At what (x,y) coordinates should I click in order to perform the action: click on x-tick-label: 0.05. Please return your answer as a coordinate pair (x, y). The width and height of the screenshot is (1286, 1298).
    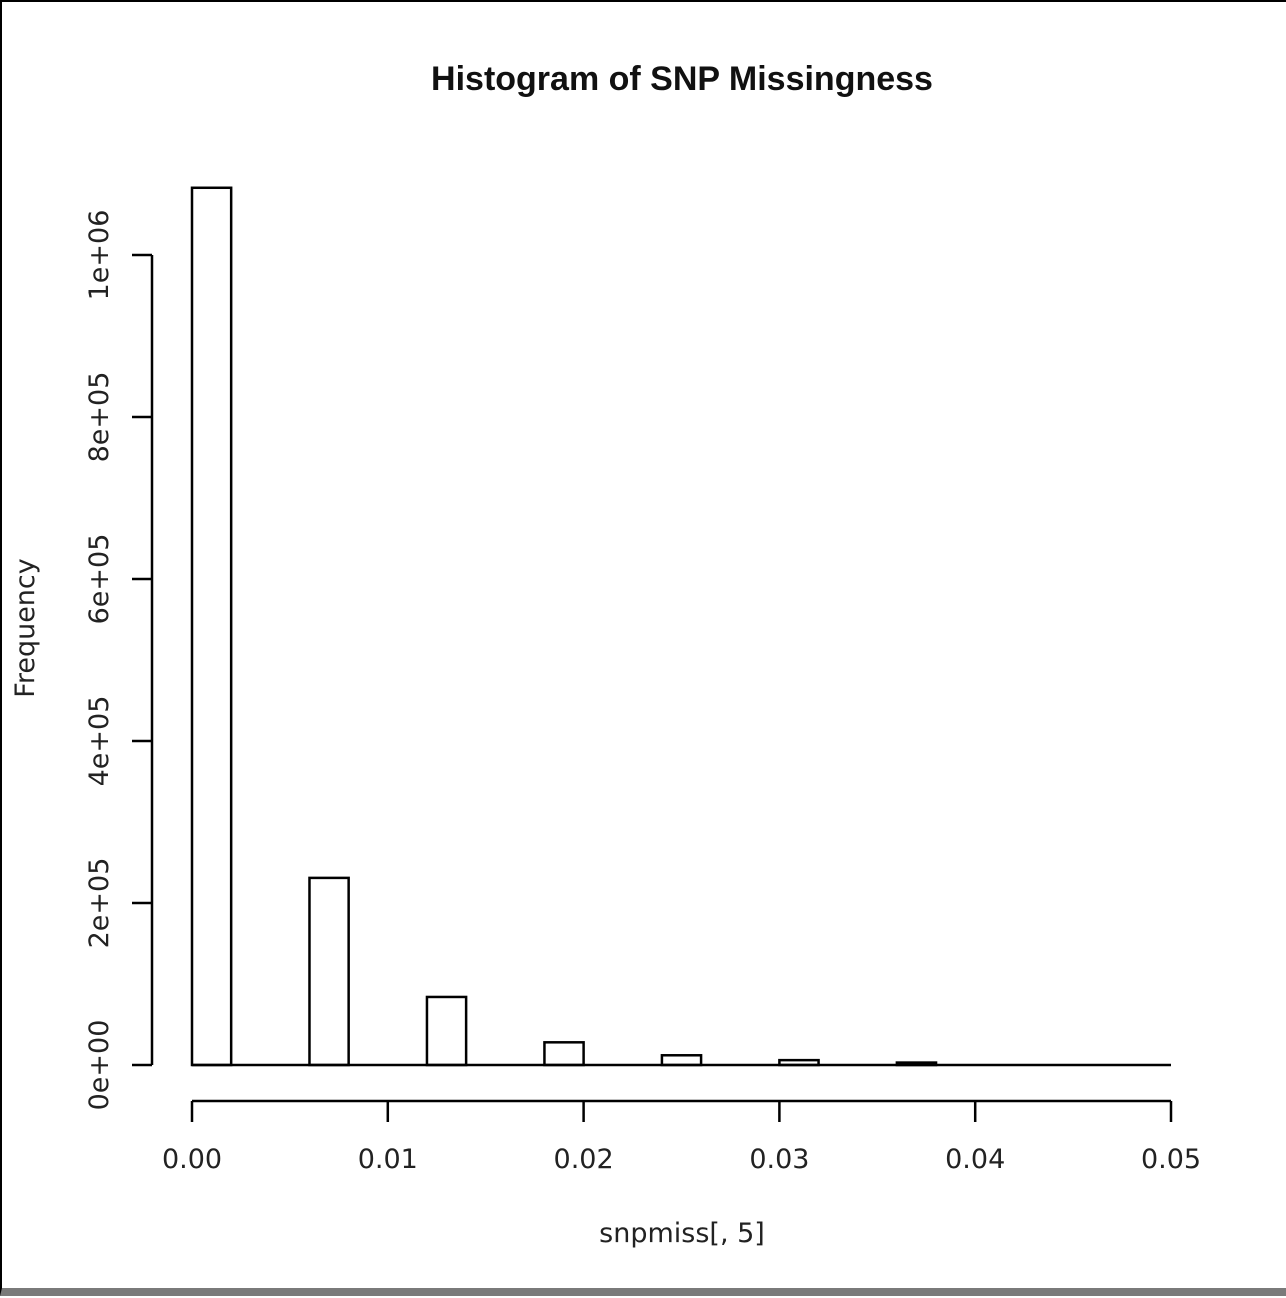
    Looking at the image, I should click on (1171, 1159).